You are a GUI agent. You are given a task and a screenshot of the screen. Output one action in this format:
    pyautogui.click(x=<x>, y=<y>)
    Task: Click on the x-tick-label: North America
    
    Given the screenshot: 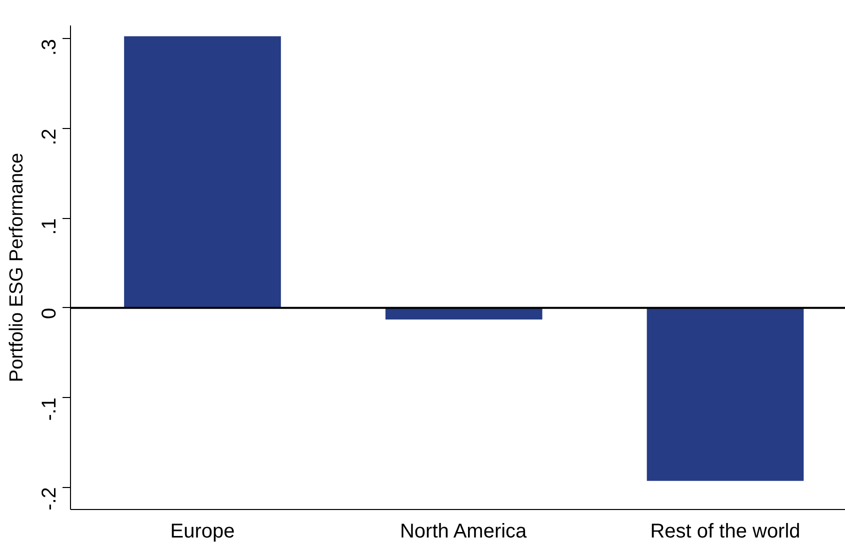 What is the action you would take?
    pyautogui.click(x=464, y=531)
    